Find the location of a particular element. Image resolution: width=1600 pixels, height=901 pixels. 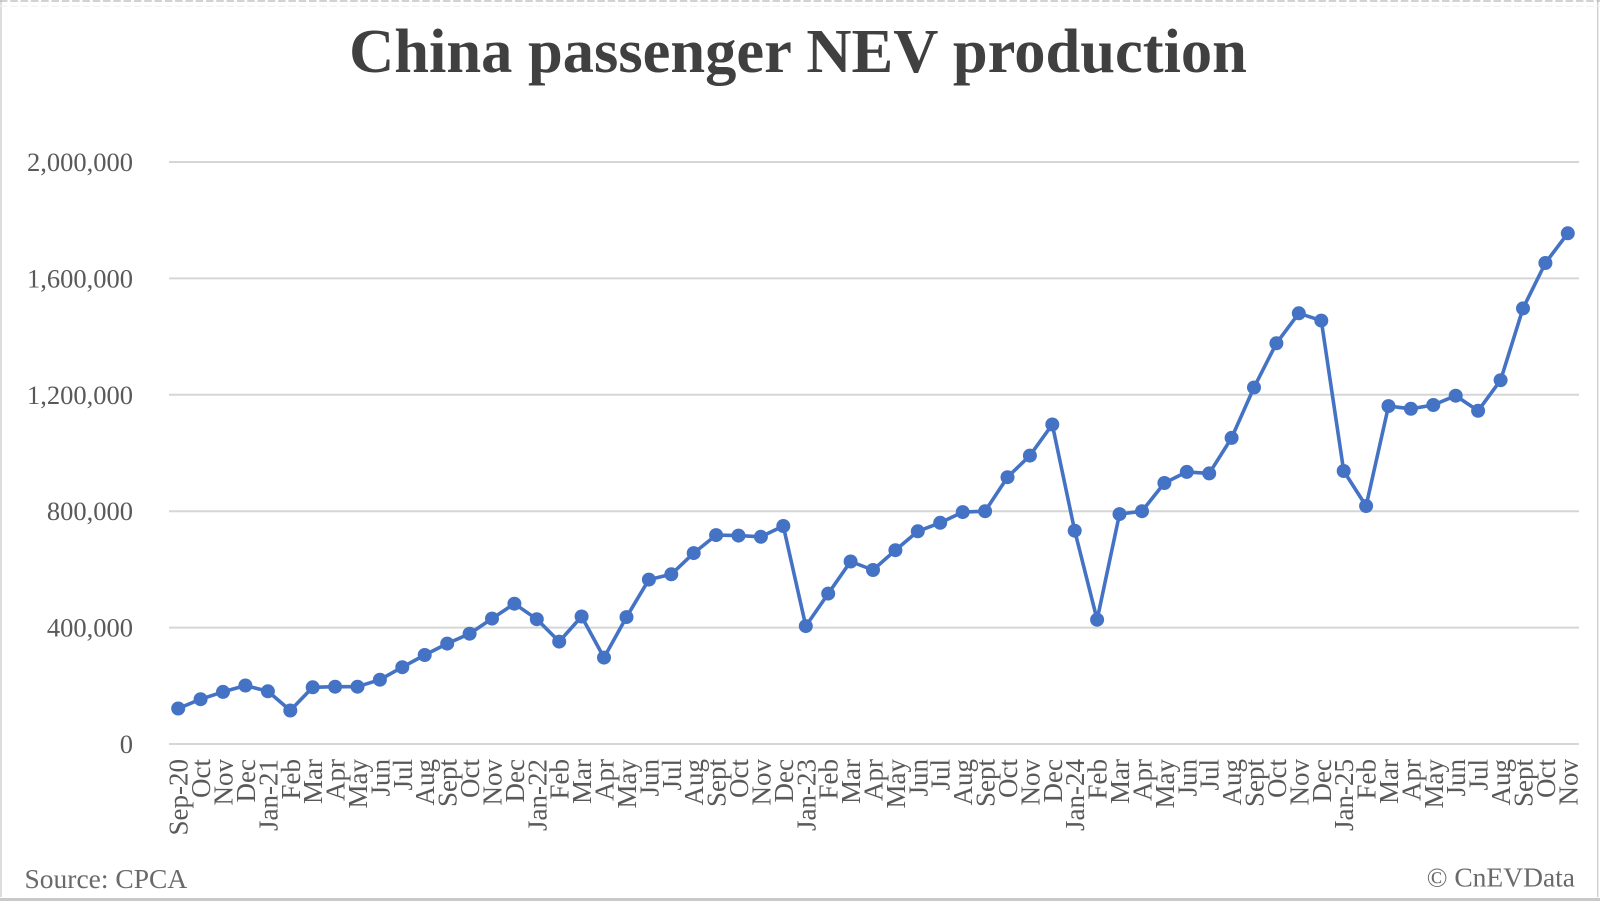

svg-text: Sep-20 is located at coordinates (179, 797).